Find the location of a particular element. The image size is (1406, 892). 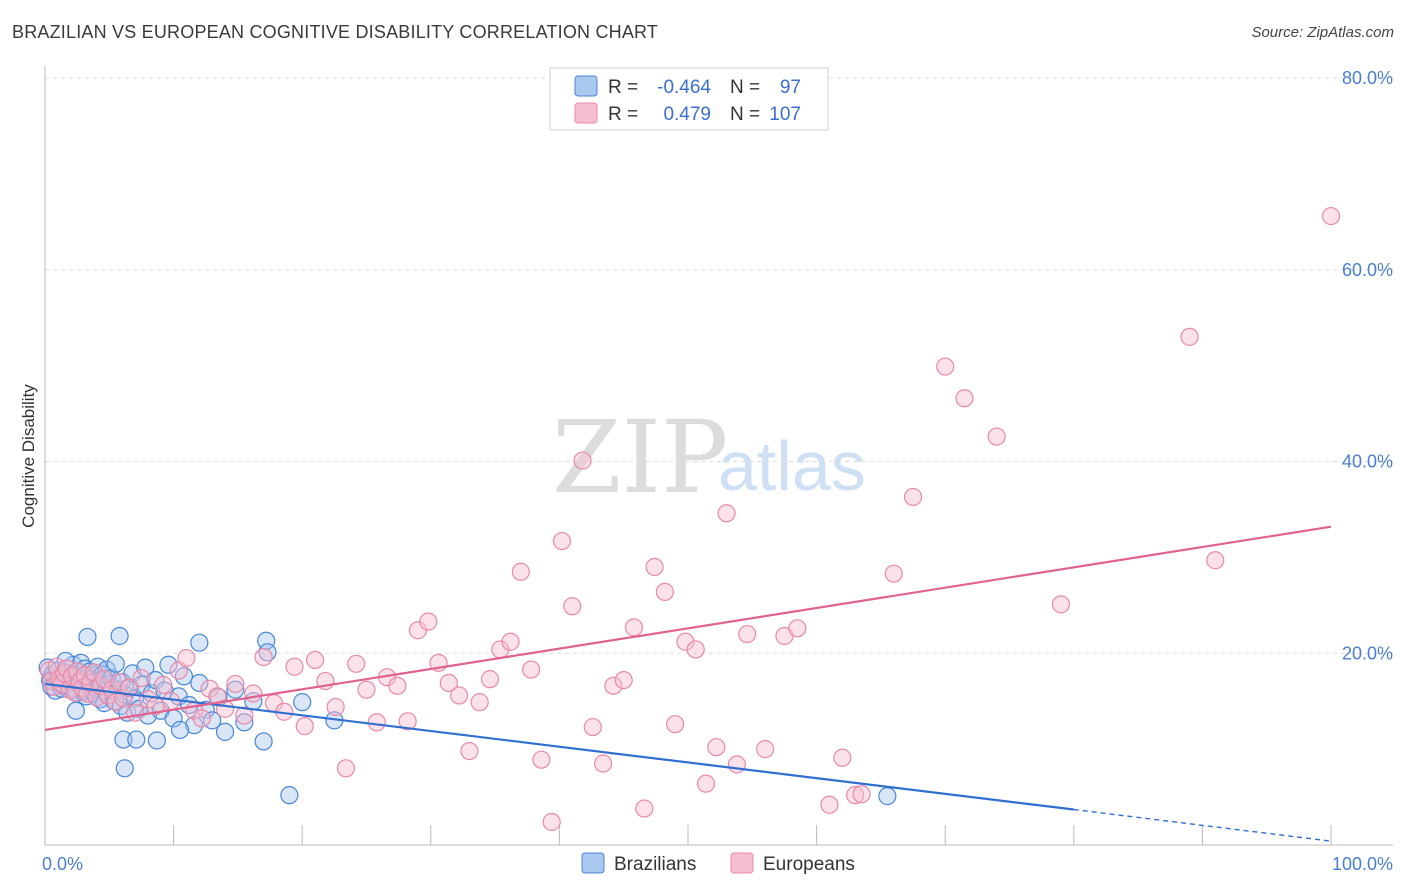

legend-r-label-1: R = is located at coordinates (623, 87).